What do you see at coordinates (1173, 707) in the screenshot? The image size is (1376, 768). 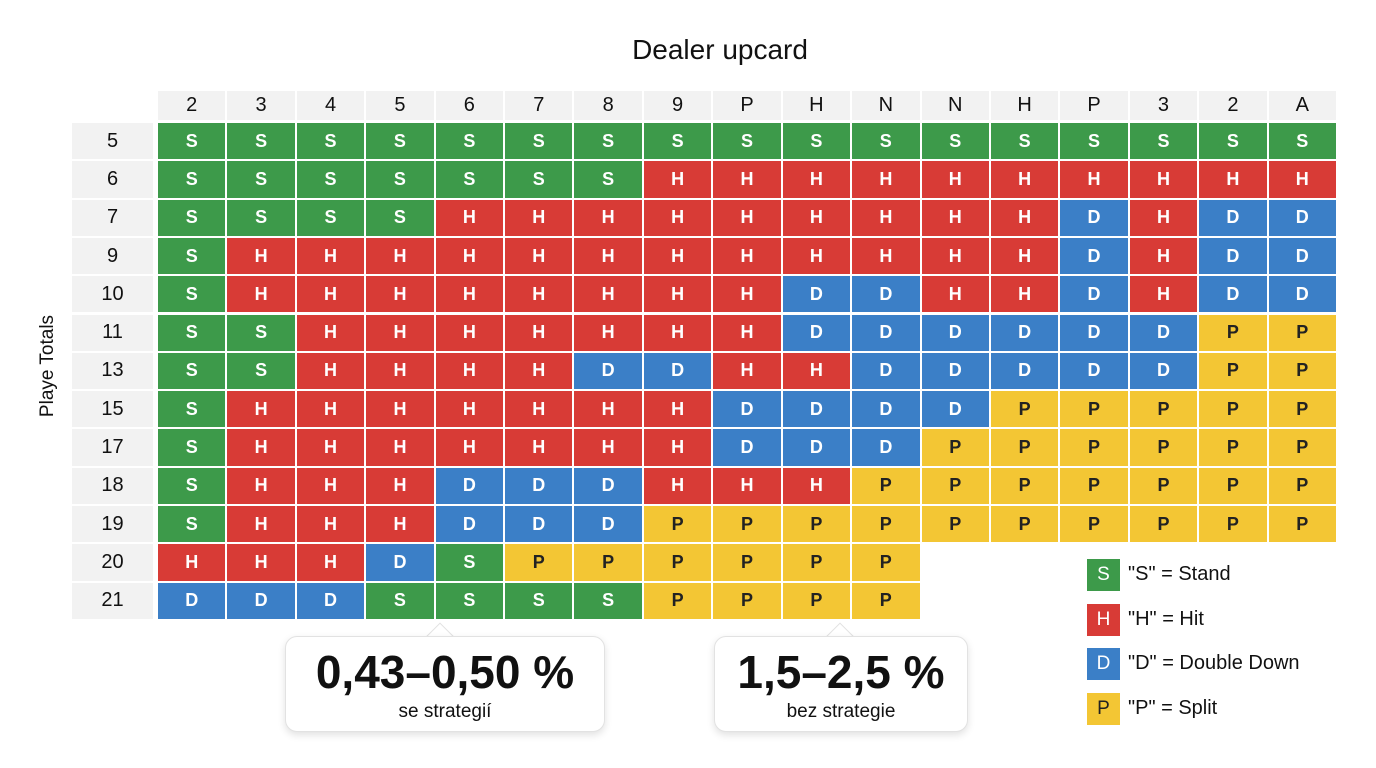 I see `legend-label: "P" = Split` at bounding box center [1173, 707].